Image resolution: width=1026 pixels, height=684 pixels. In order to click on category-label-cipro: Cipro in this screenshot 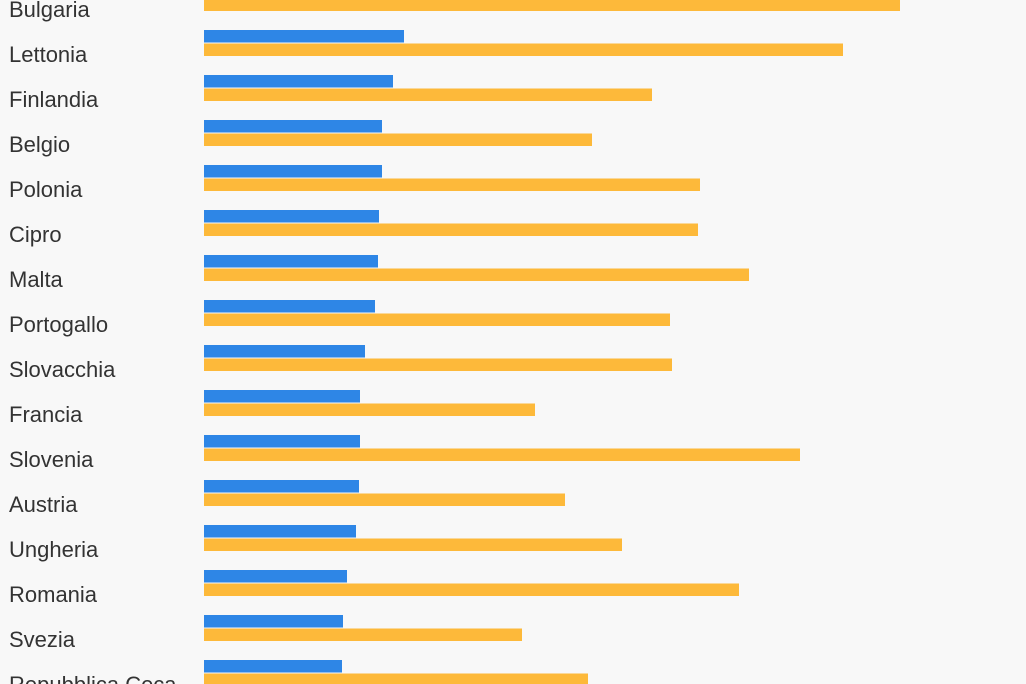, I will do `click(35, 234)`.